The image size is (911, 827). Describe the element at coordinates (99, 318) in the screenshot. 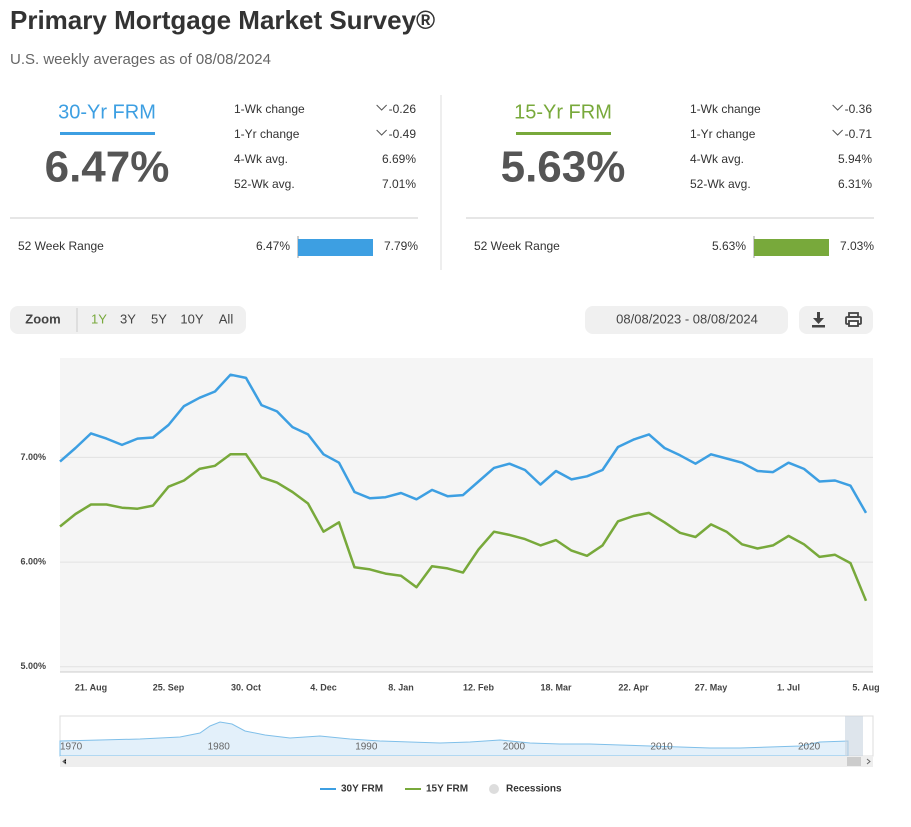

I see `zoom-button: 1Y` at that location.